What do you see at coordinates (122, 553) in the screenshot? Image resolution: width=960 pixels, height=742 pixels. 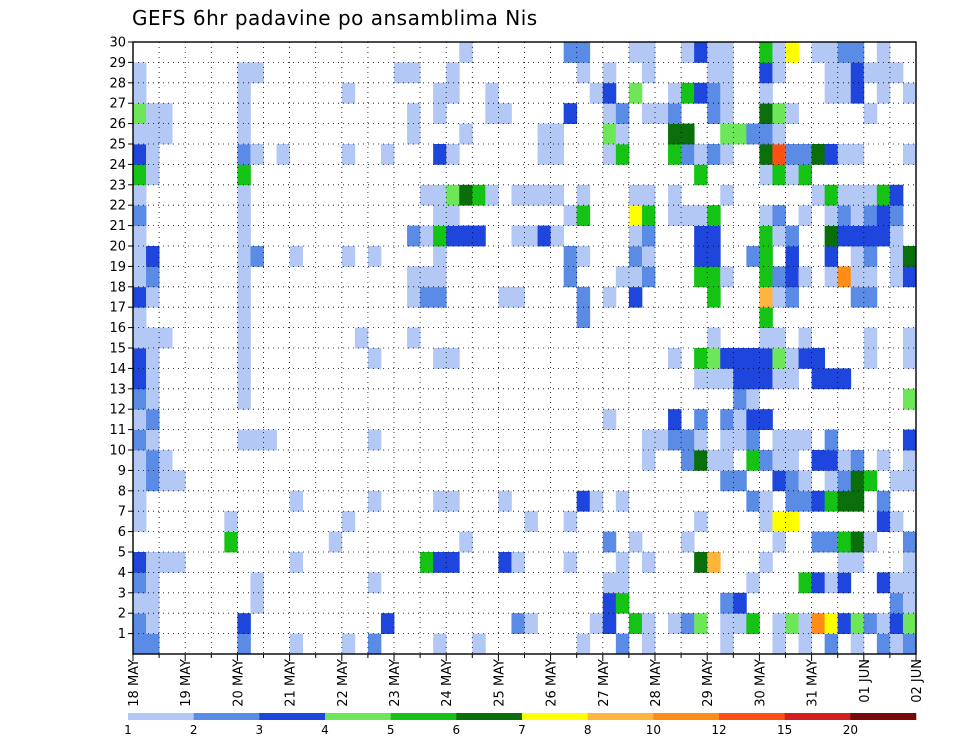 I see `y-tick-label: 5` at bounding box center [122, 553].